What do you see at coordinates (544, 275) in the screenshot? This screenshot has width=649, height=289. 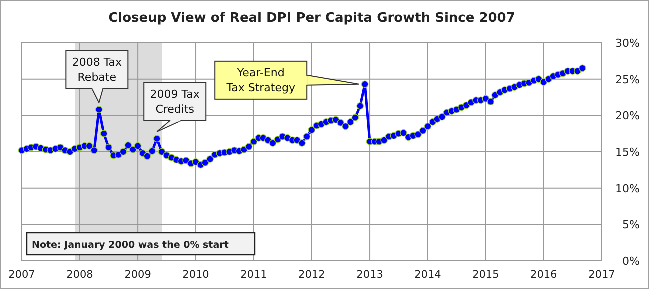 I see `x-tick-label: 2016` at bounding box center [544, 275].